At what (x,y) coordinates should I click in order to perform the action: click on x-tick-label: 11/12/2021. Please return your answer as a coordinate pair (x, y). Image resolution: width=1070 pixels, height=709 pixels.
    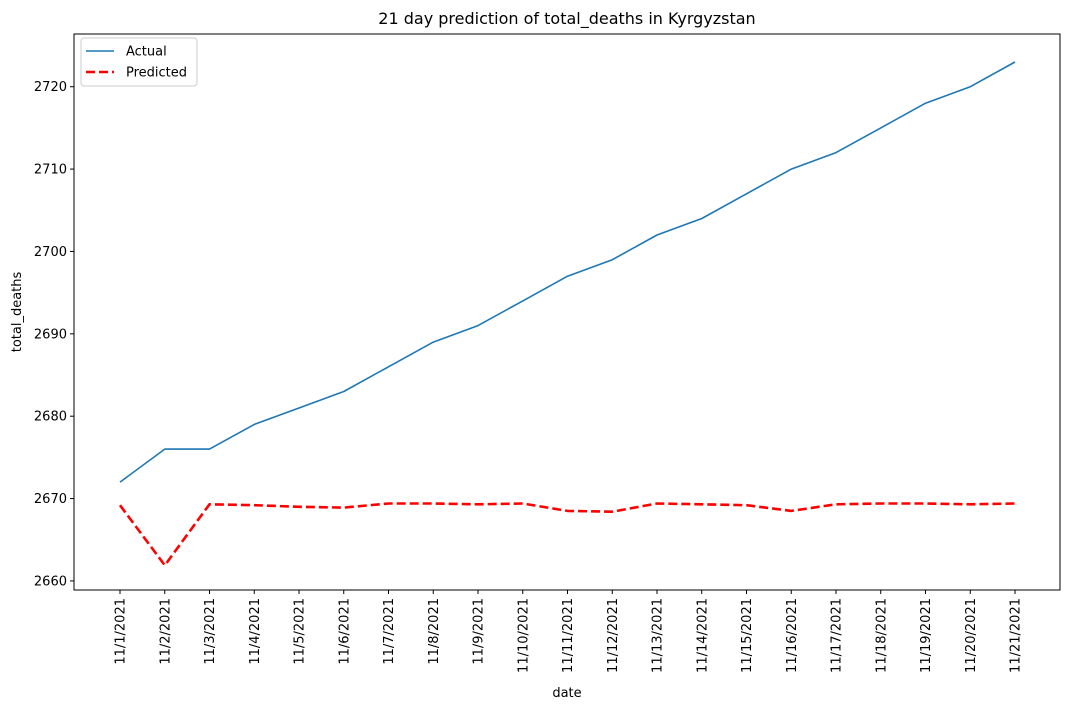
    Looking at the image, I should click on (613, 635).